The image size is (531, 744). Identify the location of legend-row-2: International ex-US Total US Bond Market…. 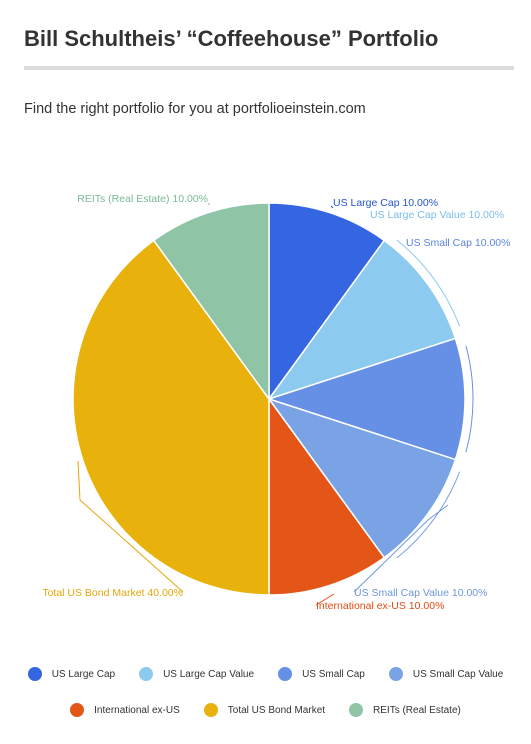
(265, 710).